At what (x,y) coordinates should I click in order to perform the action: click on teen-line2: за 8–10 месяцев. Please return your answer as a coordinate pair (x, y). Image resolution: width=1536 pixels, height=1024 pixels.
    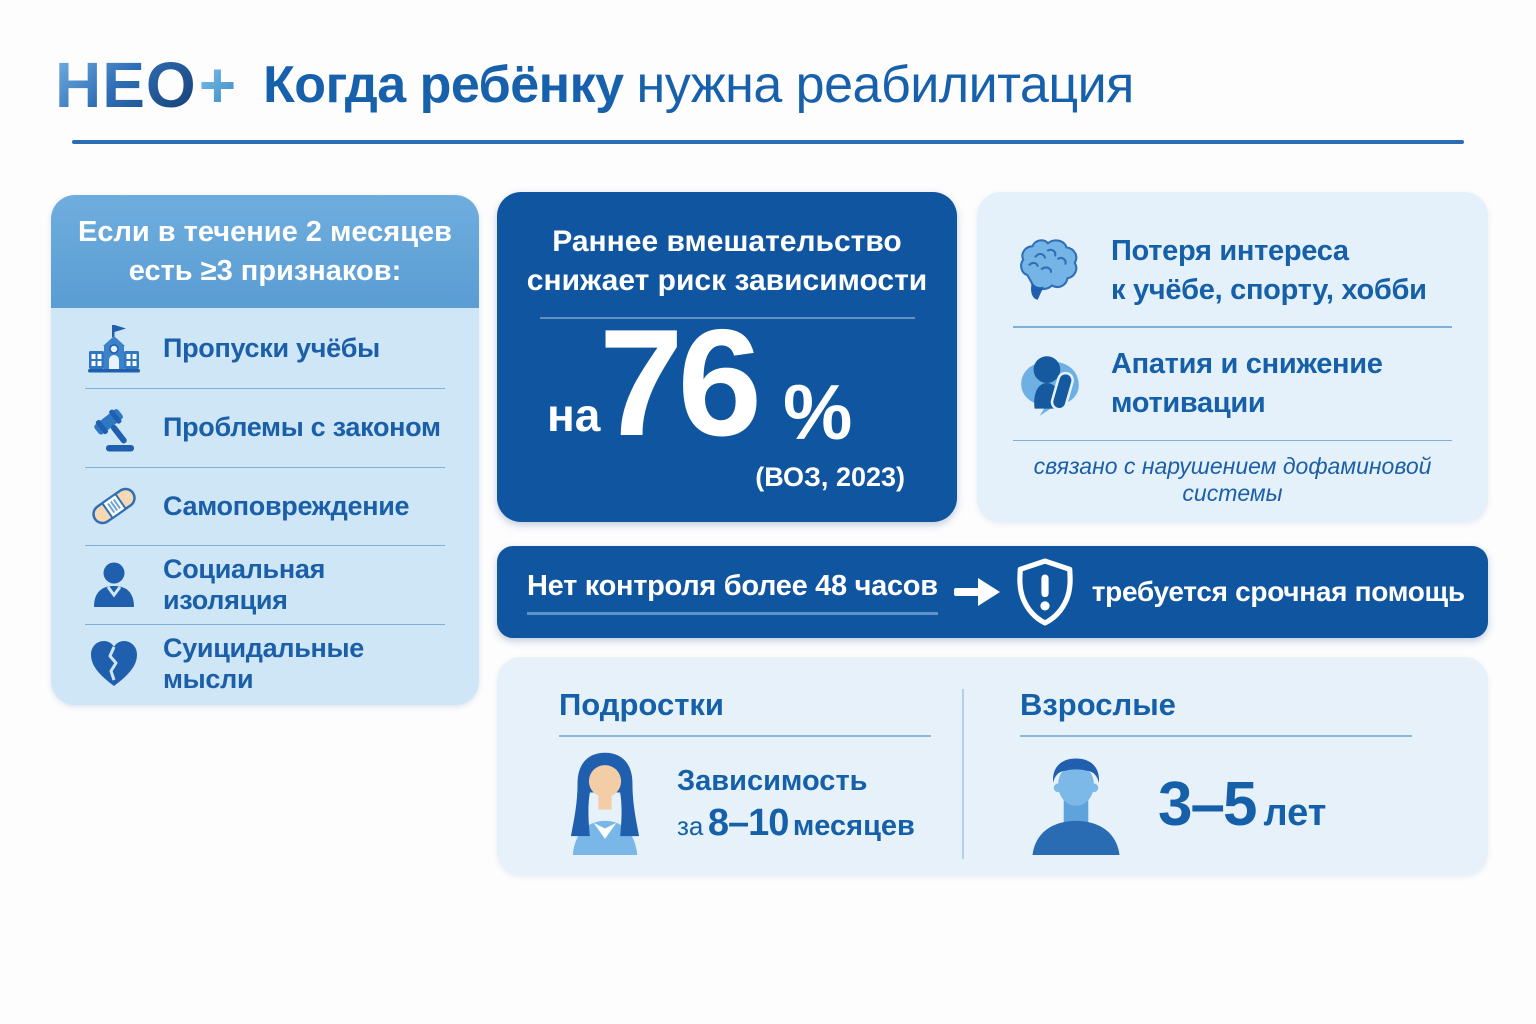
    Looking at the image, I should click on (796, 823).